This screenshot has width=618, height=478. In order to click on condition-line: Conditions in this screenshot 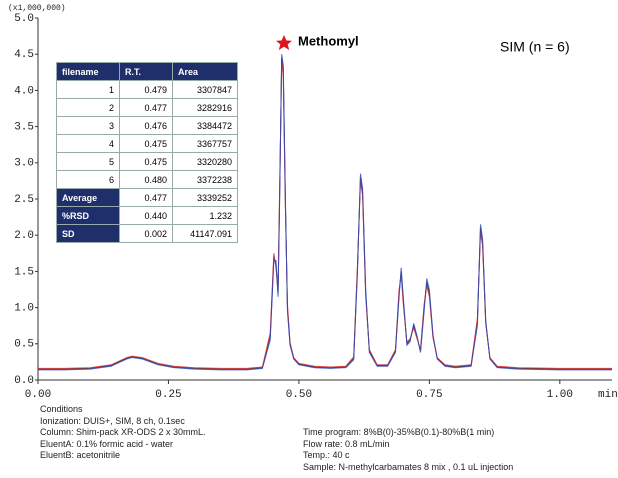, I will do `click(61, 409)`.